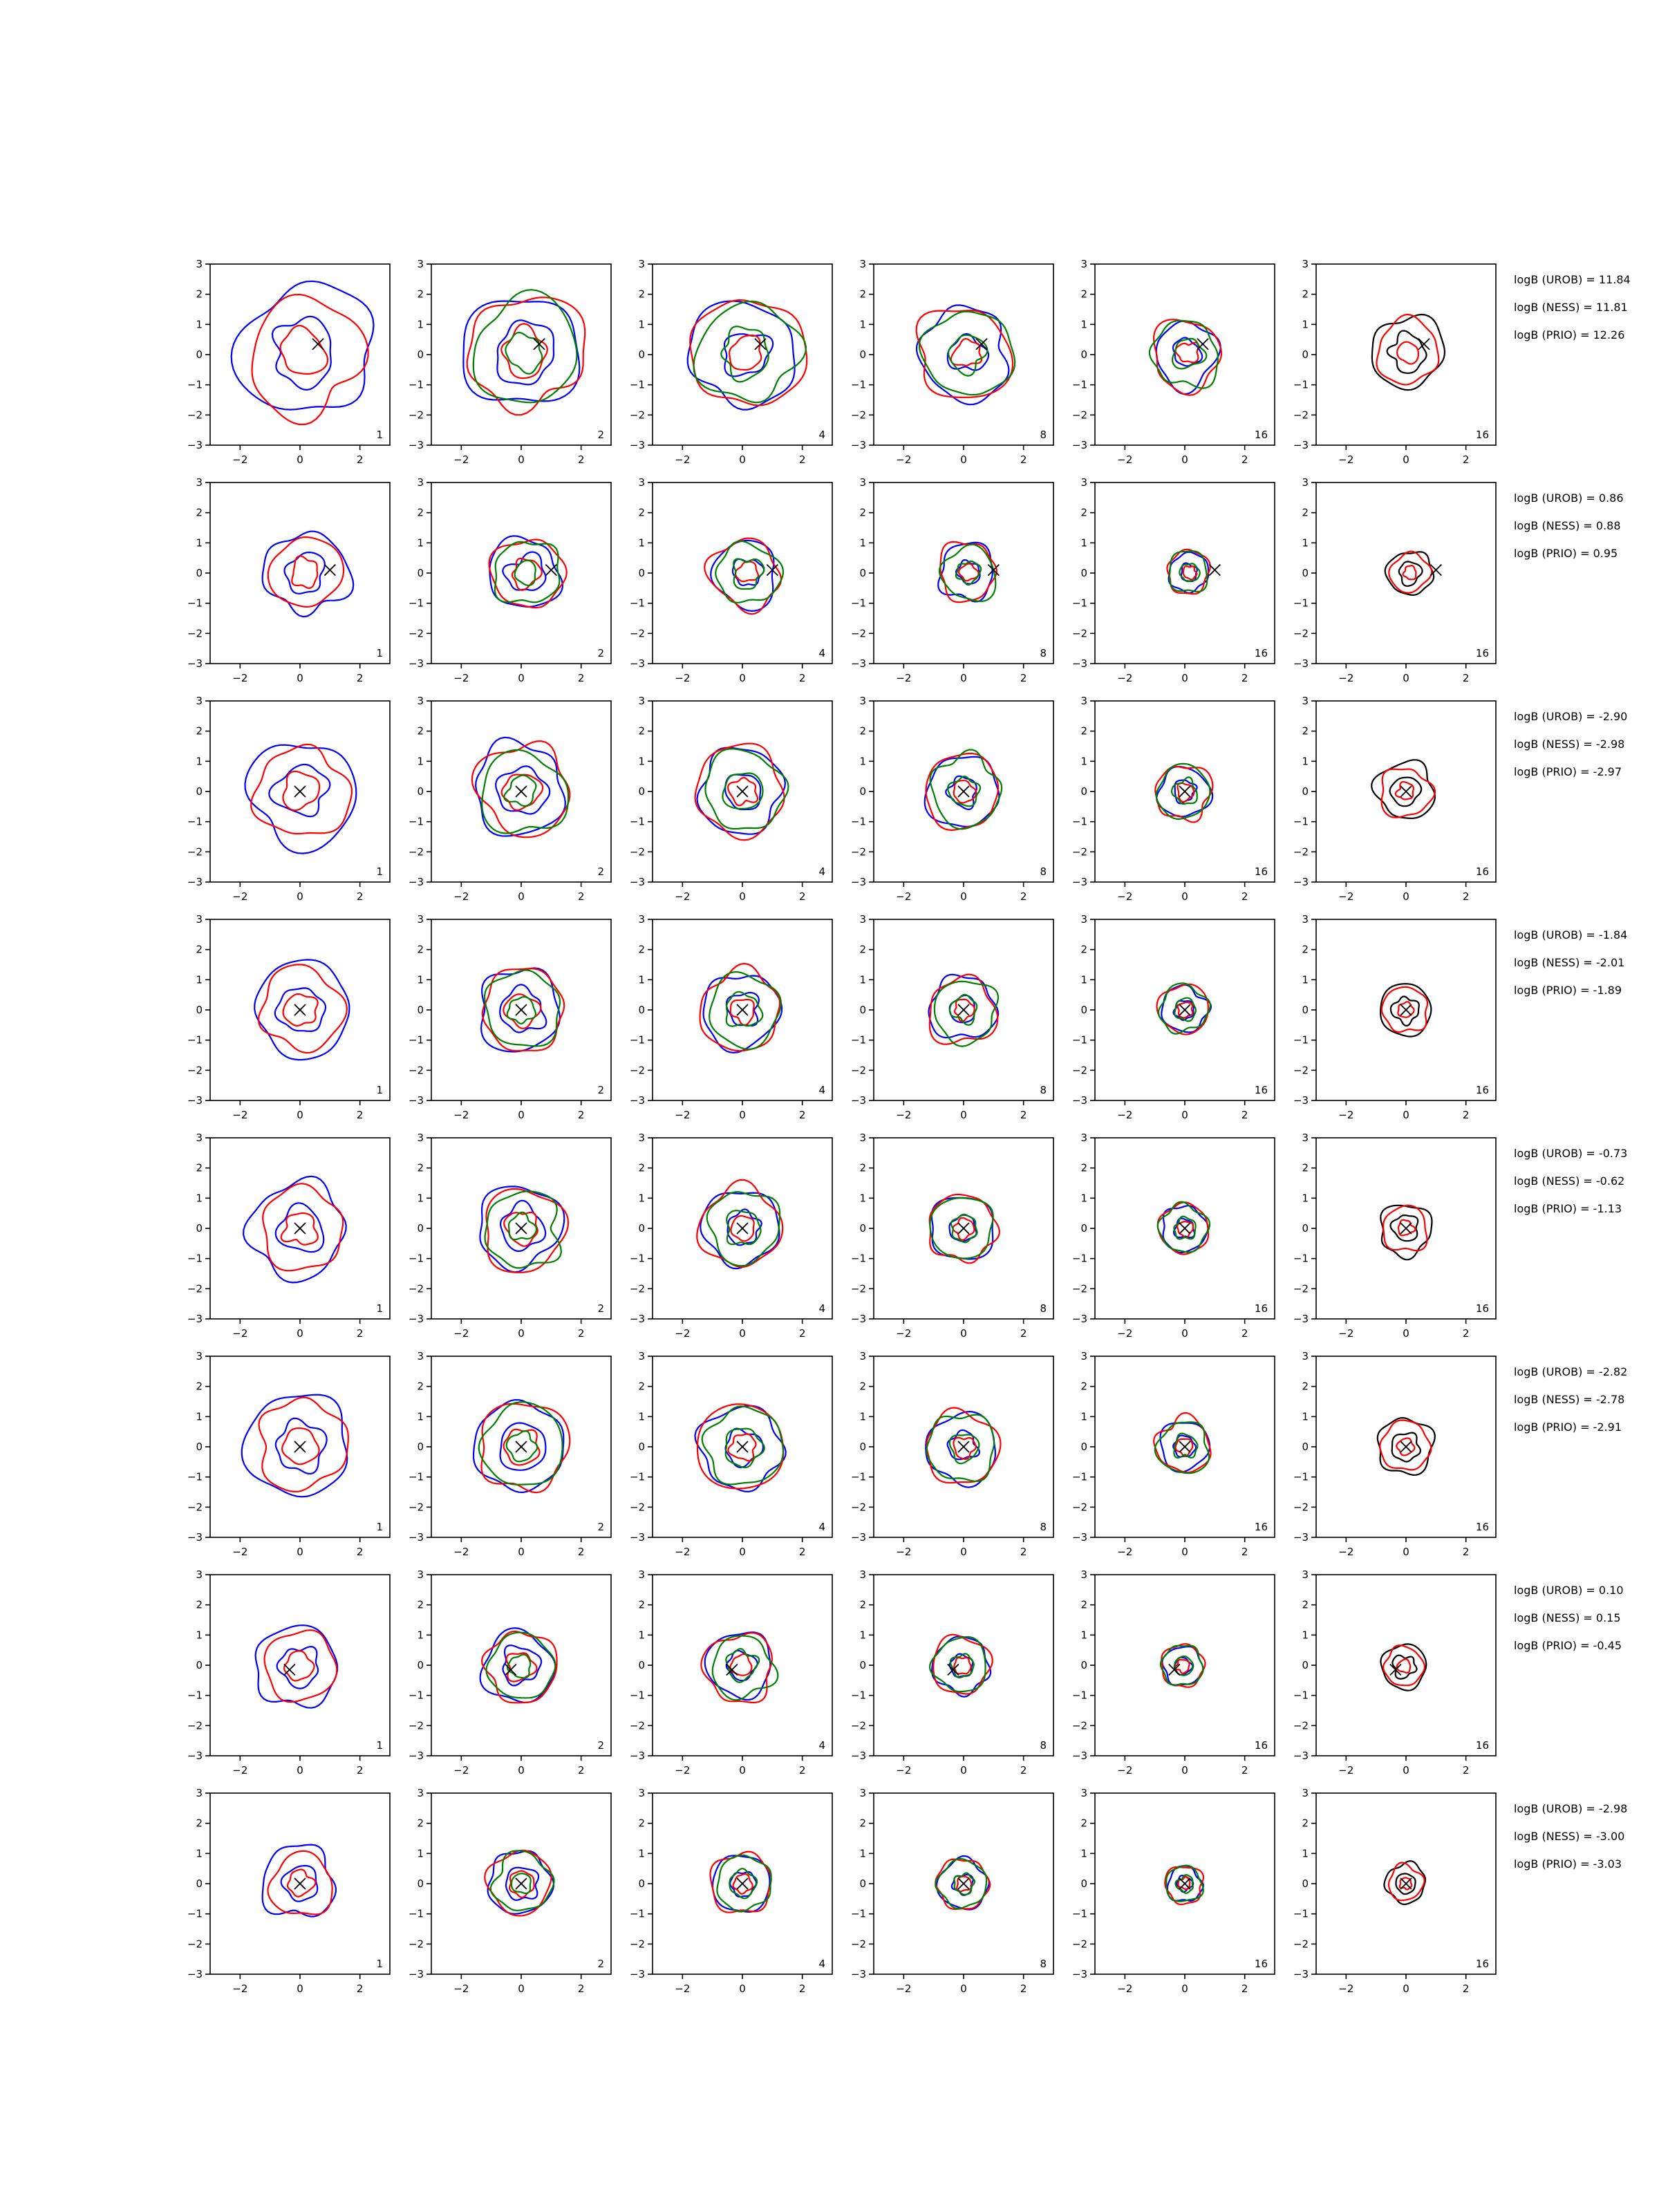 Image resolution: width=1659 pixels, height=2212 pixels. I want to click on contour-black, so click(1405, 1884).